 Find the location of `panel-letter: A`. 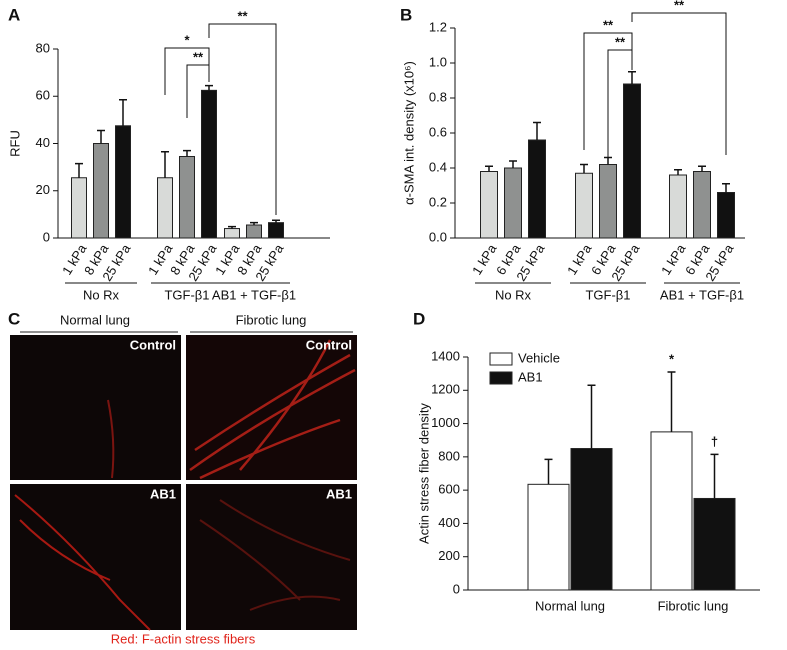

panel-letter: A is located at coordinates (14, 14).